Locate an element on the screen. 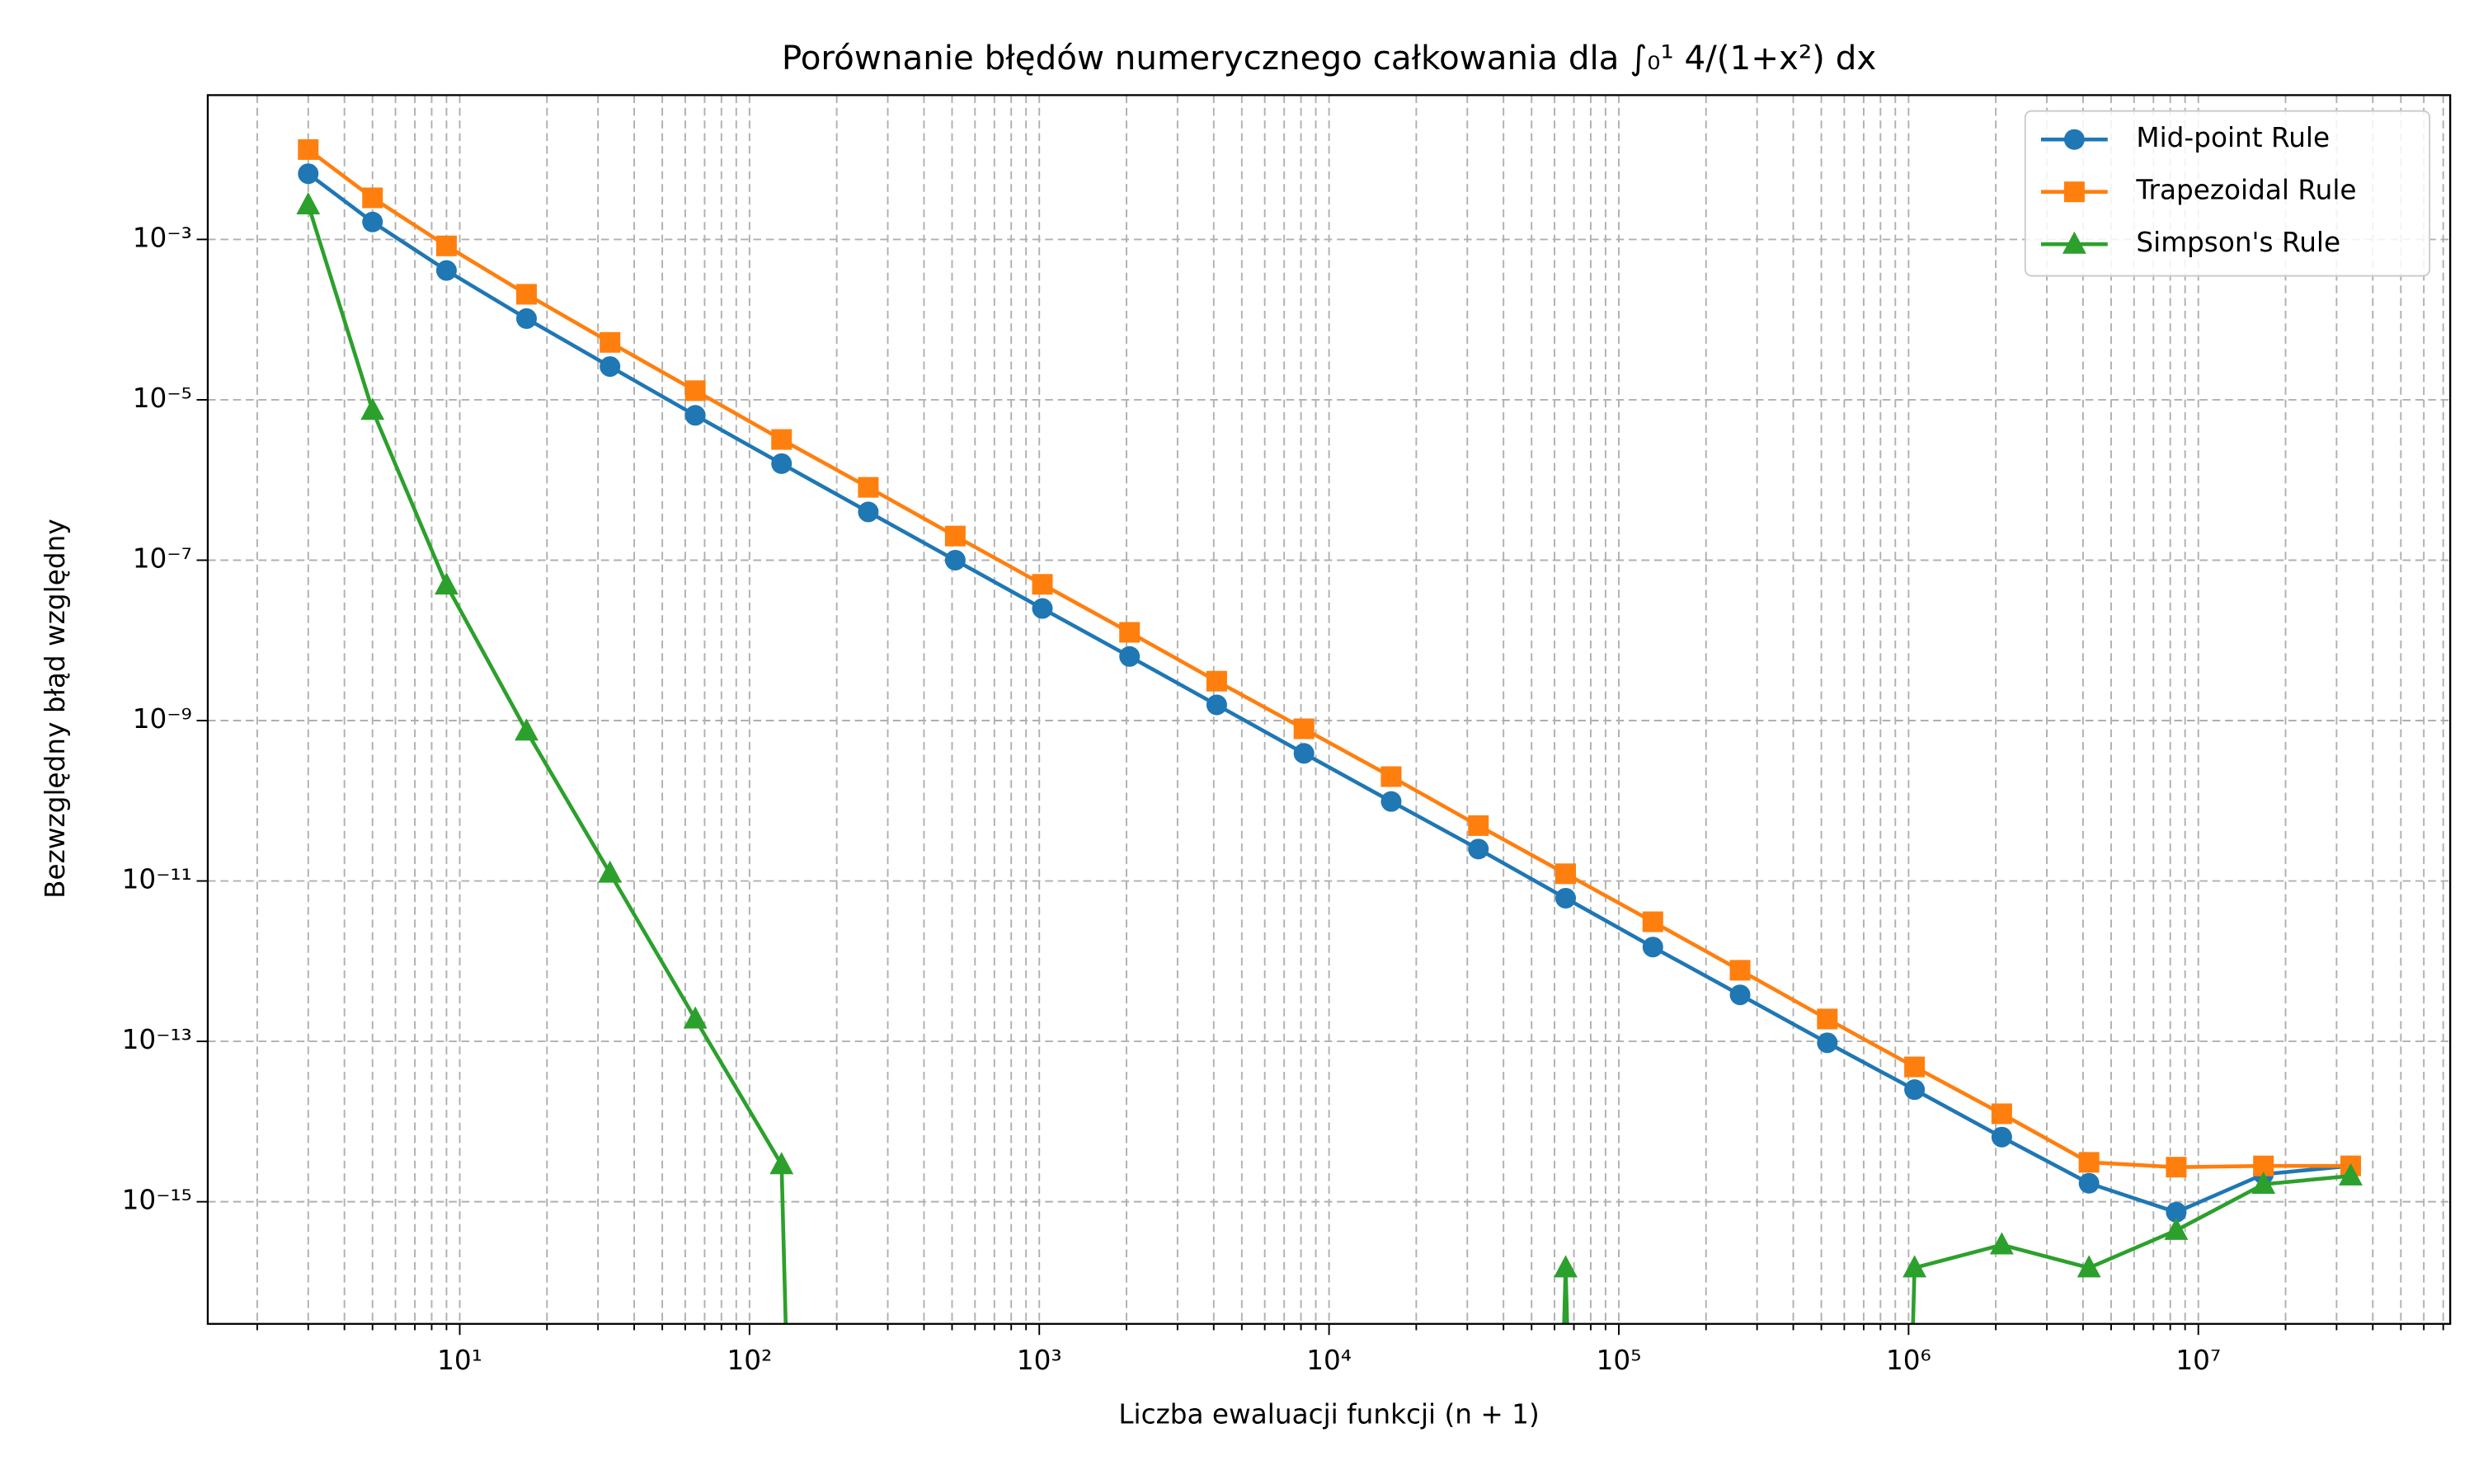 The height and width of the screenshot is (1484, 2474). y-tick-label: 10⁻³ is located at coordinates (162, 237).